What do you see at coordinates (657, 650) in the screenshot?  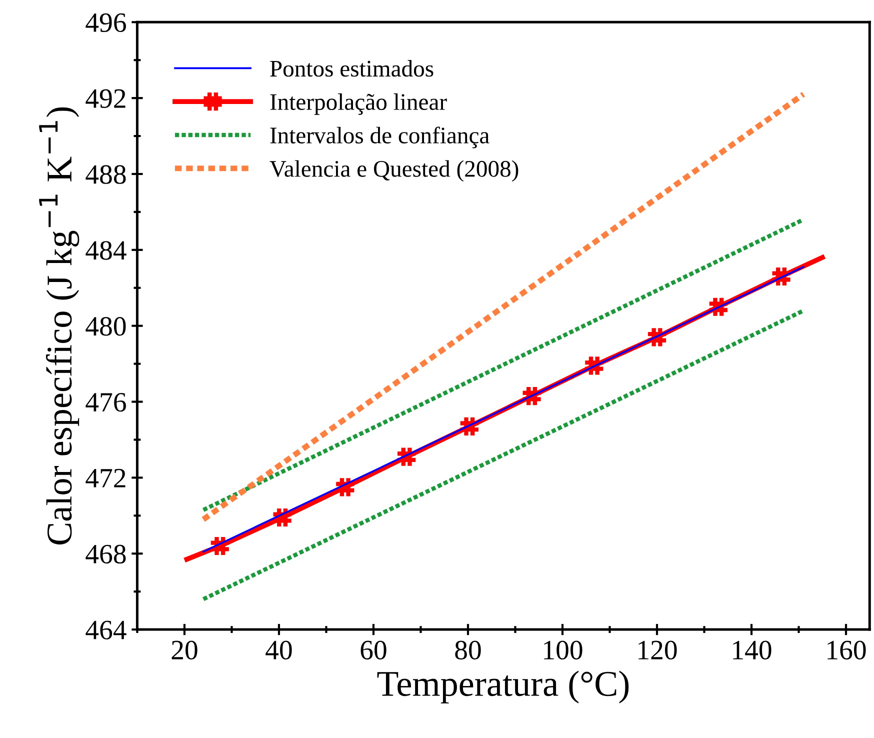 I see `x-tick-label: 120` at bounding box center [657, 650].